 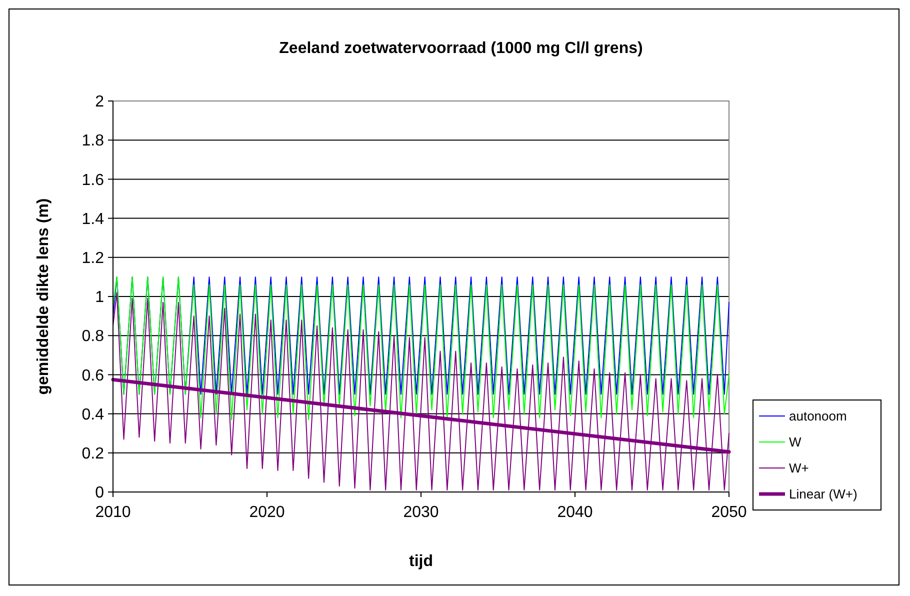 What do you see at coordinates (729, 512) in the screenshot?
I see `x-tick-label: 2050` at bounding box center [729, 512].